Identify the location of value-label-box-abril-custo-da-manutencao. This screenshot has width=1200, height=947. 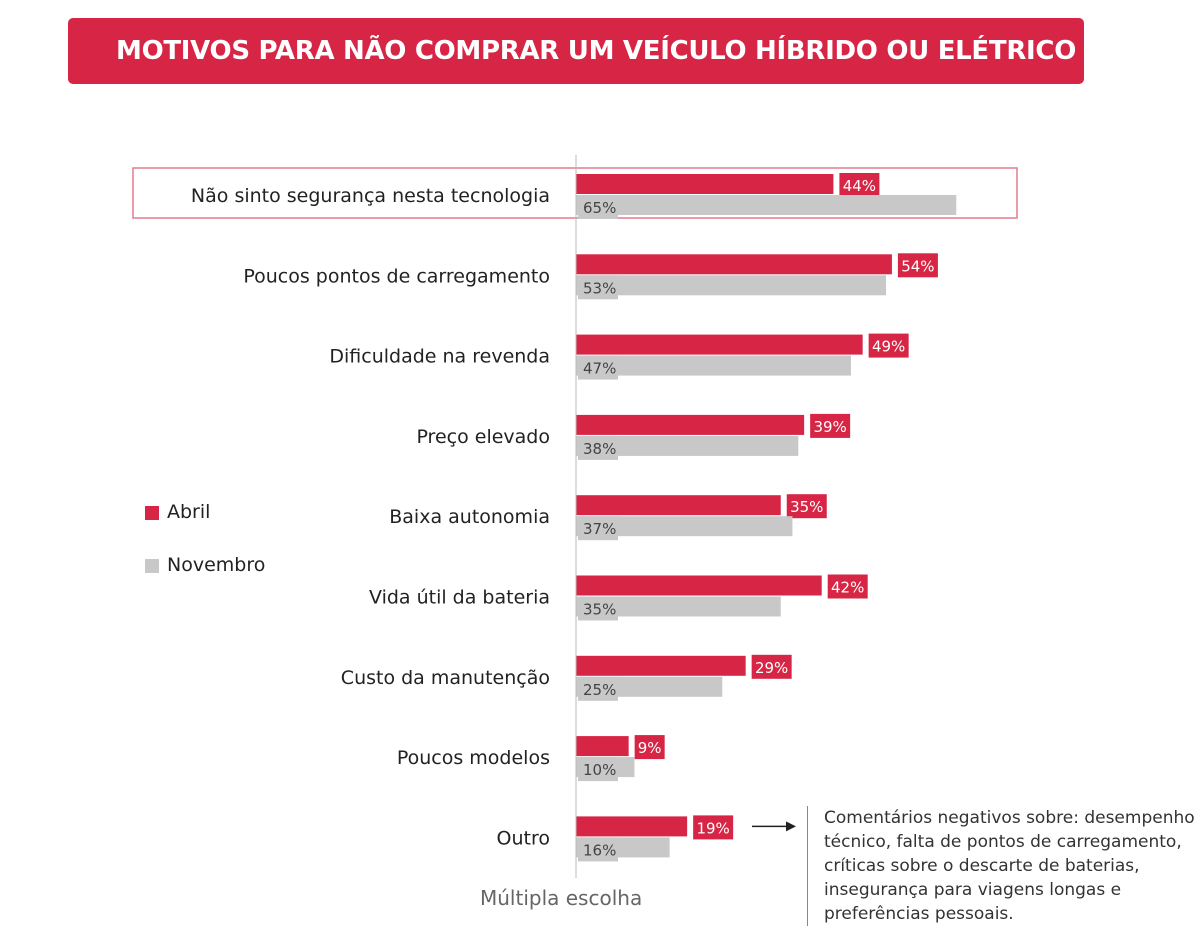
(771, 666).